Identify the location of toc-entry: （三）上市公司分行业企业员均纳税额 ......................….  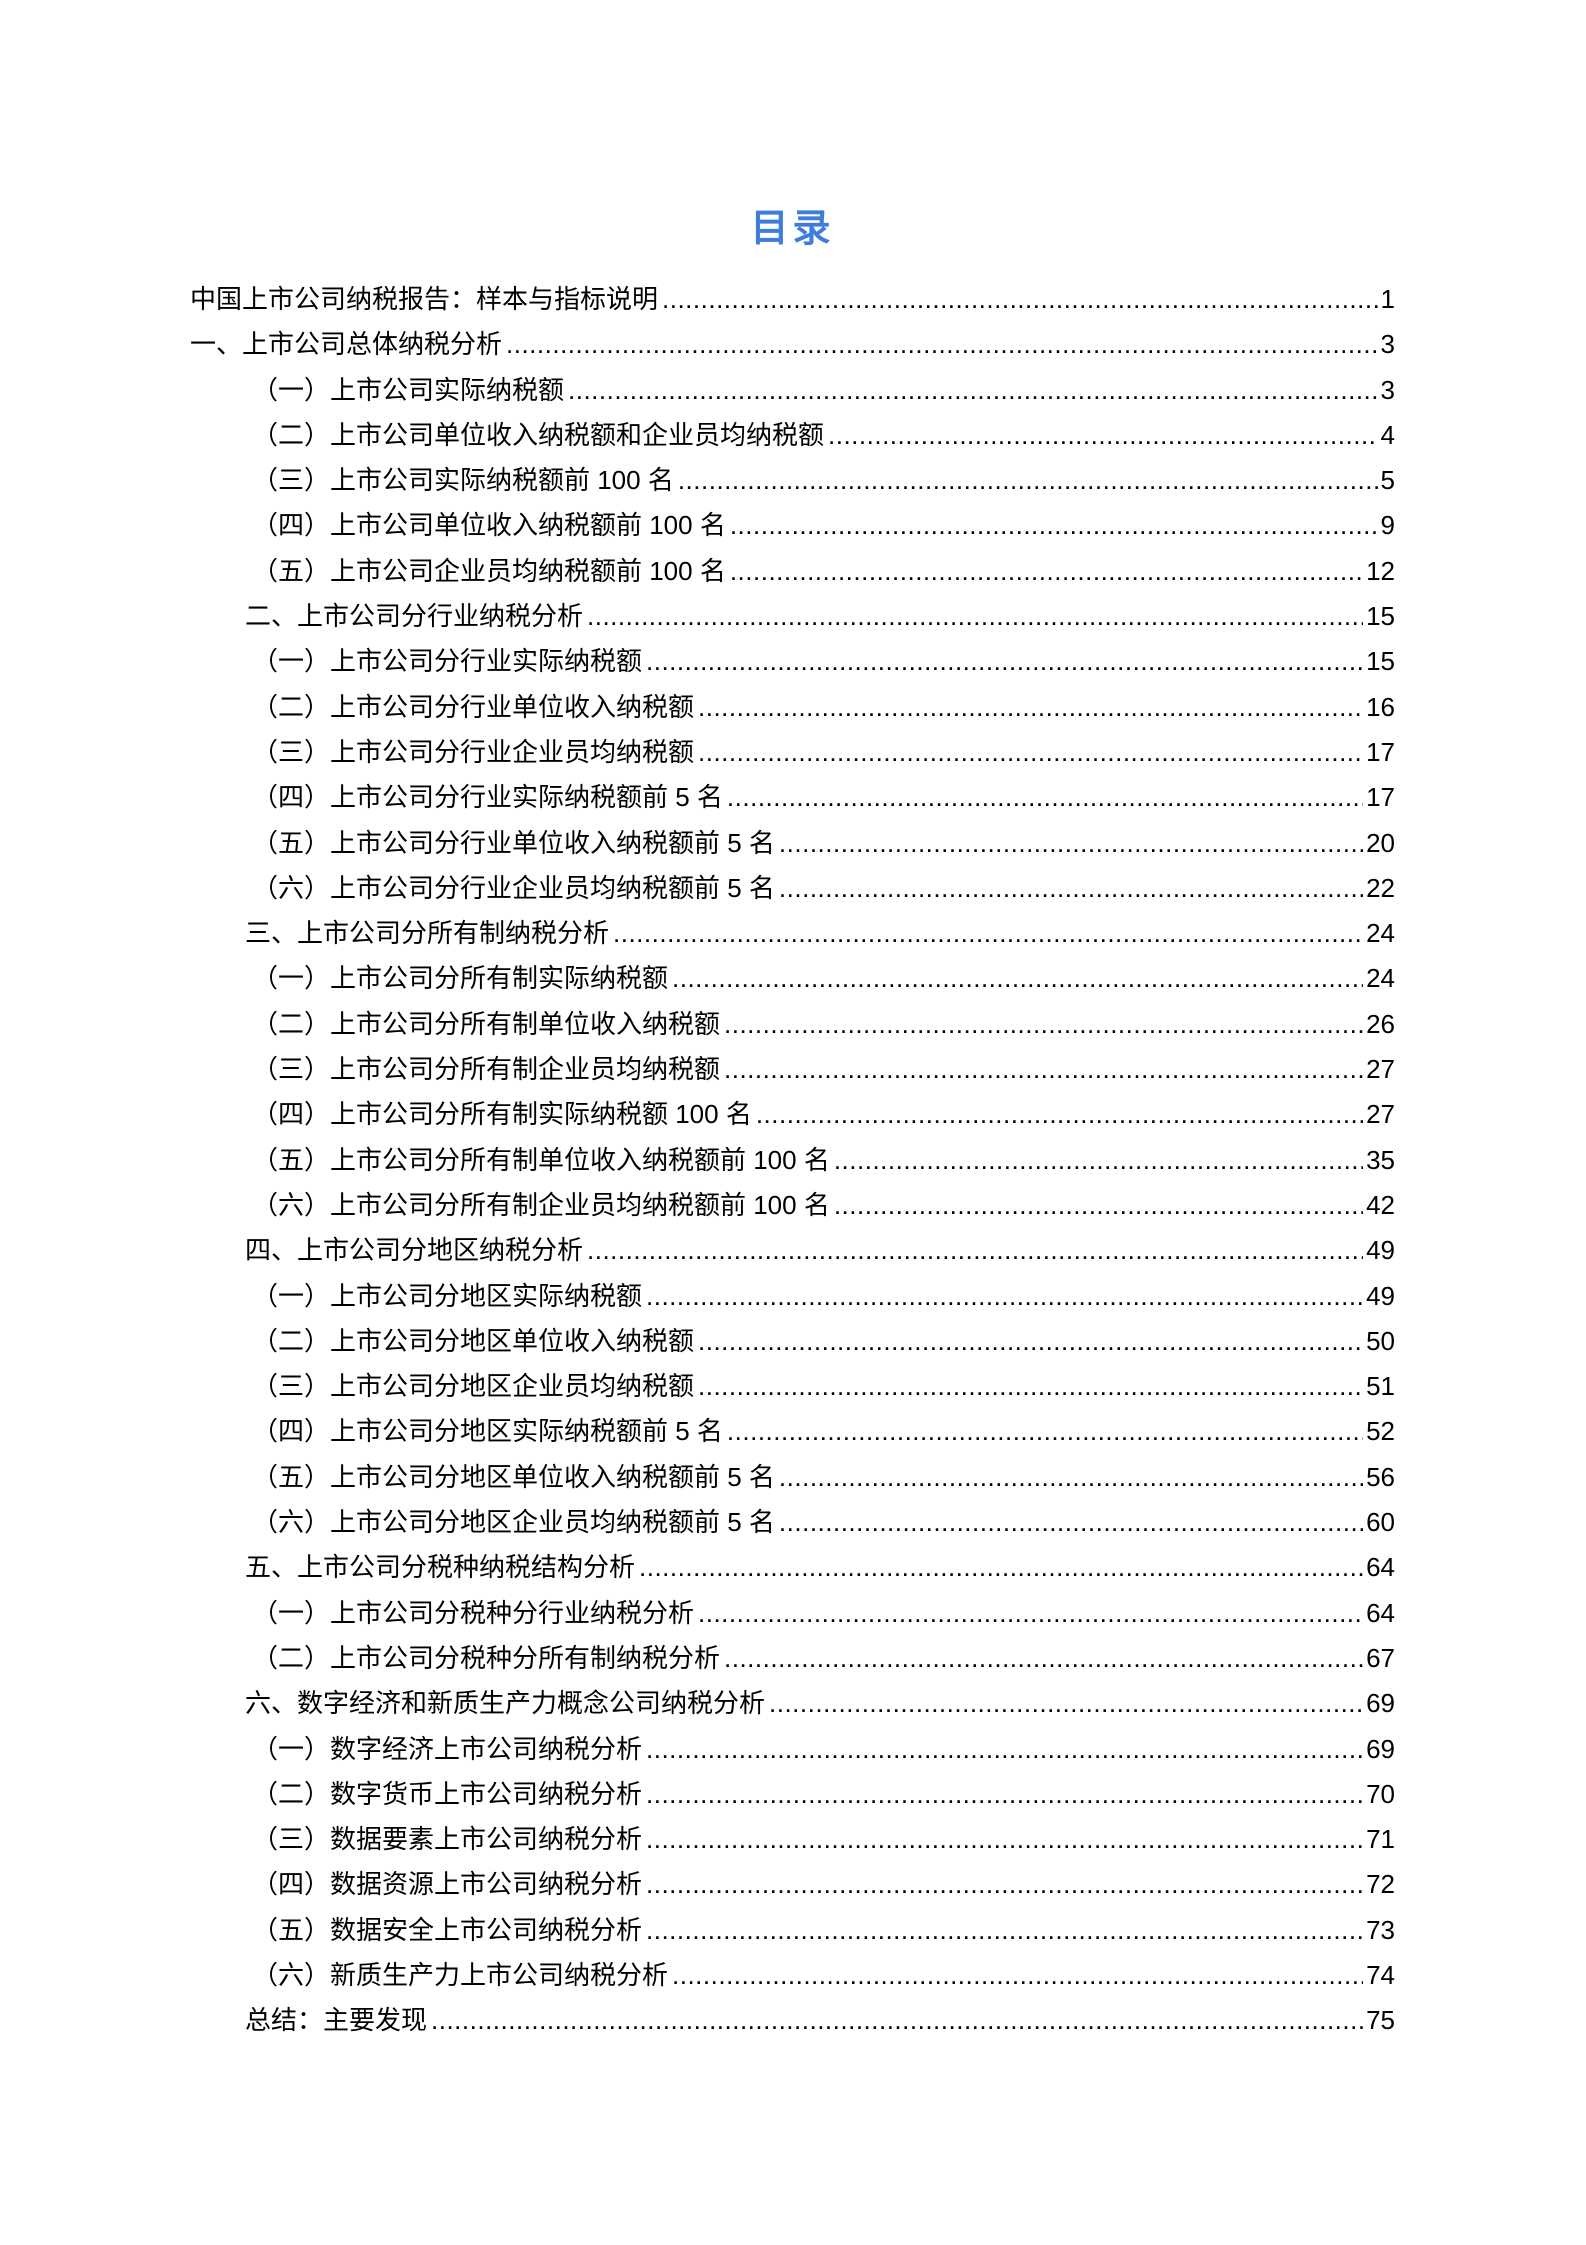
(792, 752).